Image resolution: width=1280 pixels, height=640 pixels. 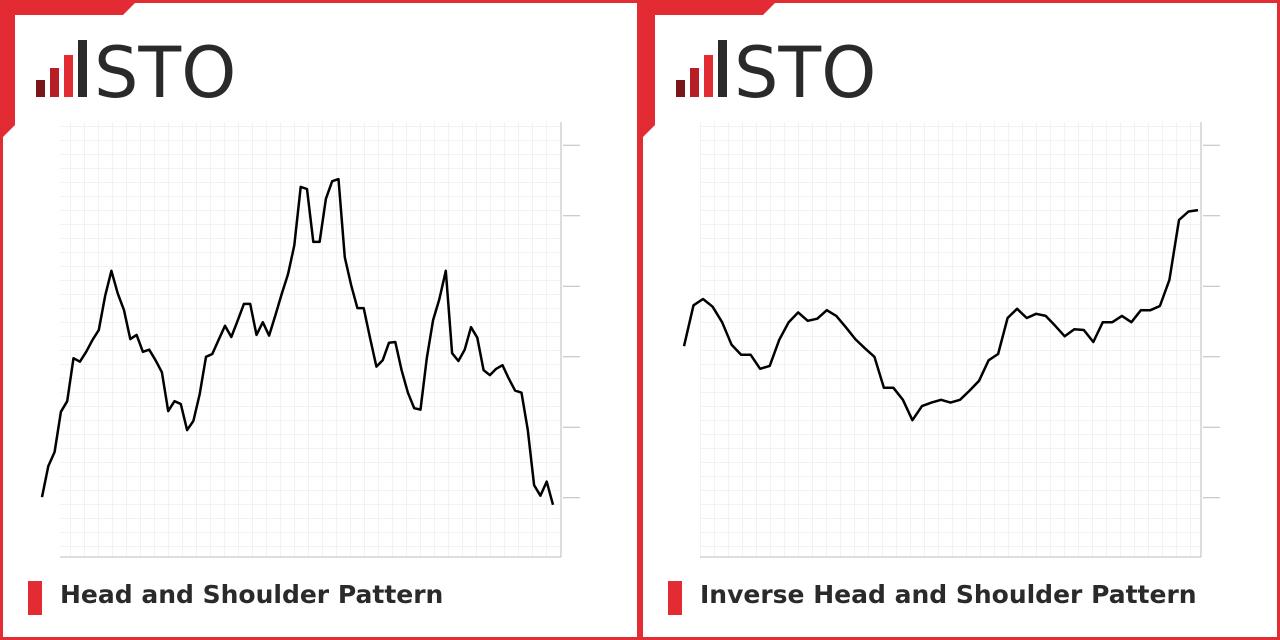 What do you see at coordinates (948, 594) in the screenshot?
I see `chart-title: Inverse Head and Shoulder Pattern` at bounding box center [948, 594].